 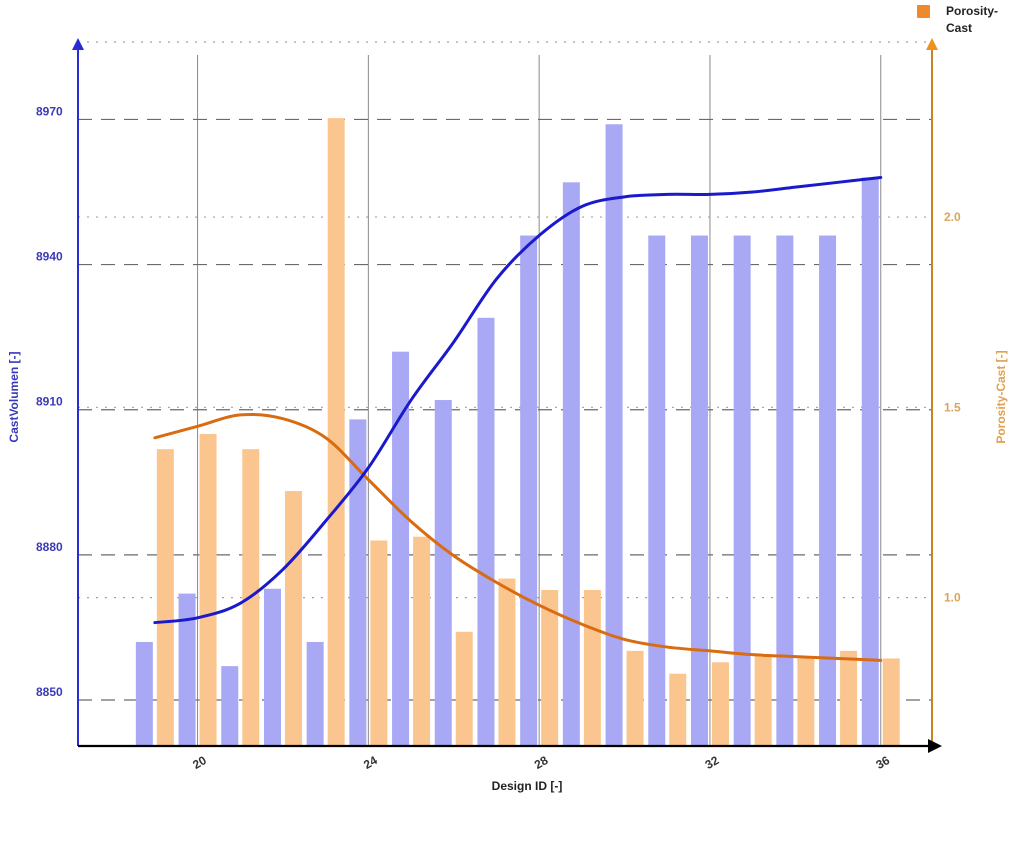 I want to click on legend-label-part: Porosity-, so click(x=972, y=11).